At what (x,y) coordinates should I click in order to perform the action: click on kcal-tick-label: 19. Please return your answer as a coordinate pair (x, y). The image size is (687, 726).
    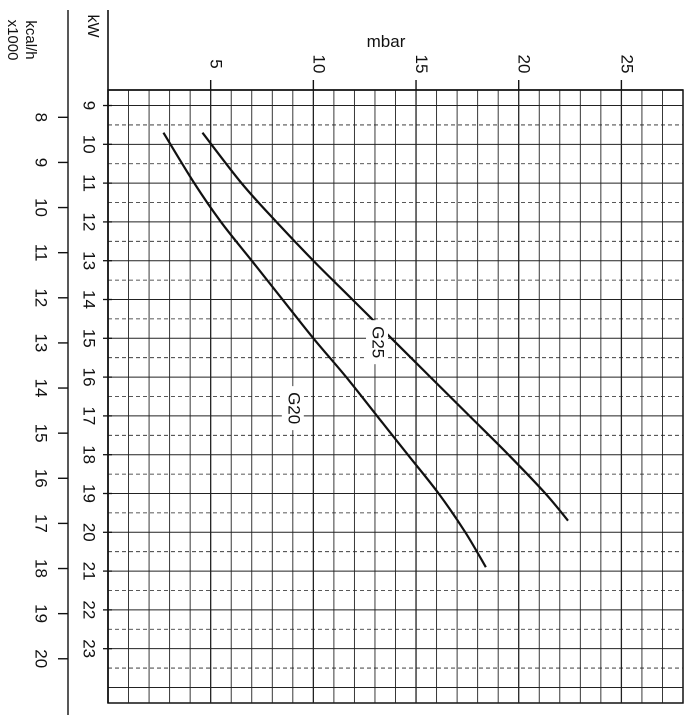
    Looking at the image, I should click on (41, 613).